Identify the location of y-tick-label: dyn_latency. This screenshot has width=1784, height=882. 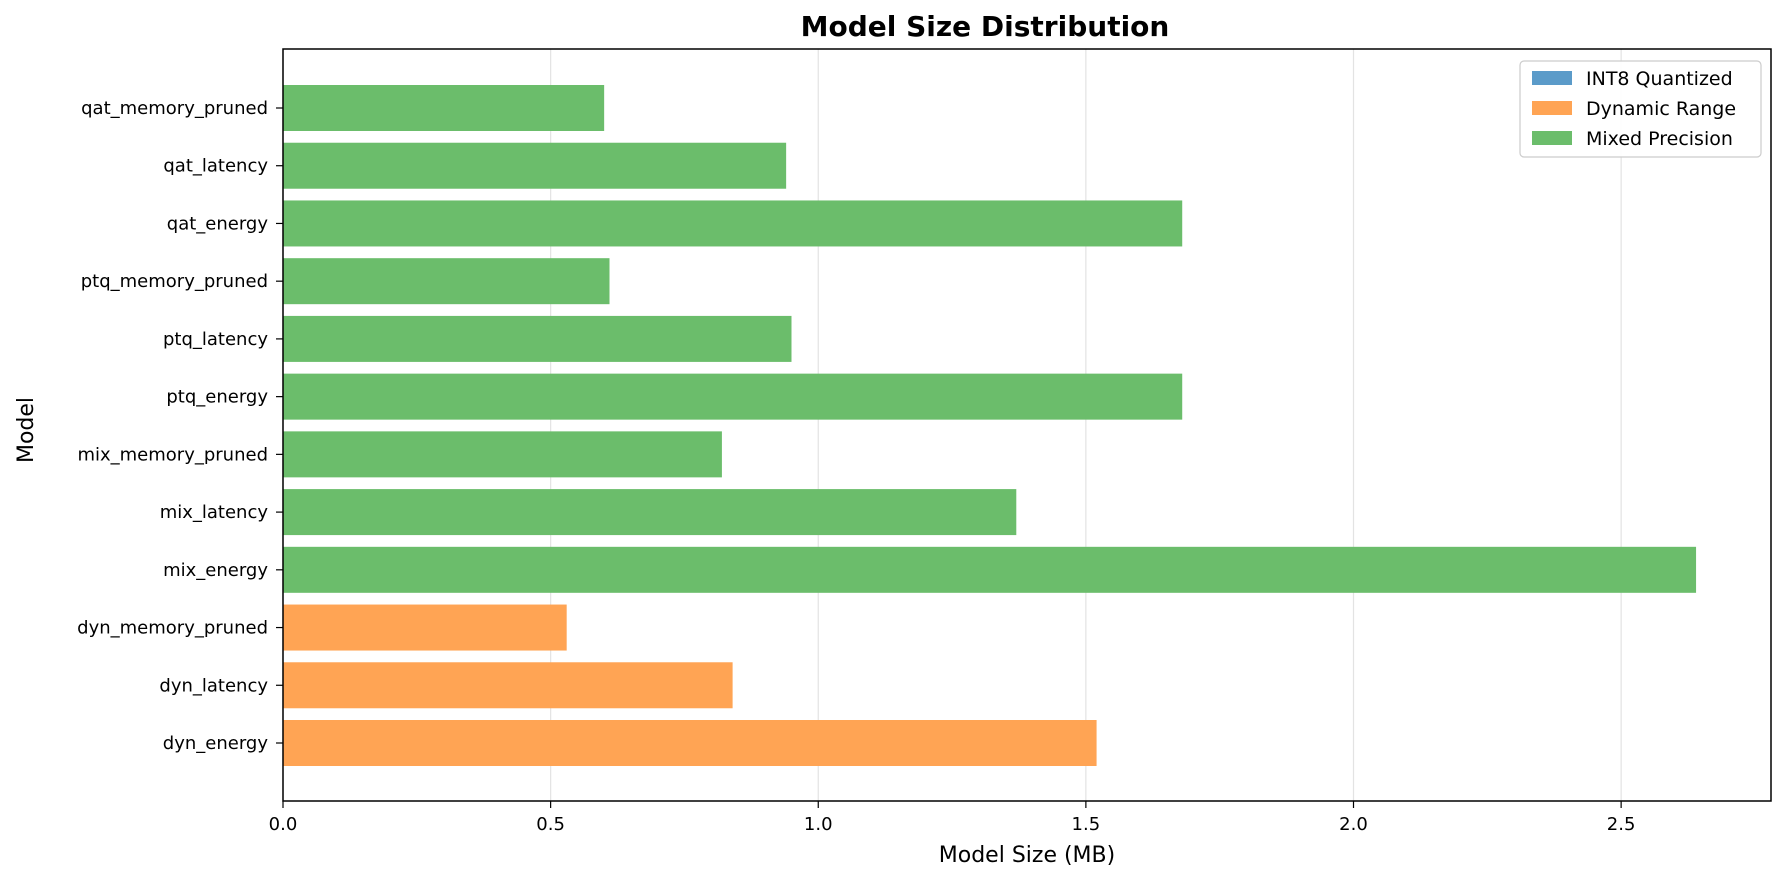
(213, 685).